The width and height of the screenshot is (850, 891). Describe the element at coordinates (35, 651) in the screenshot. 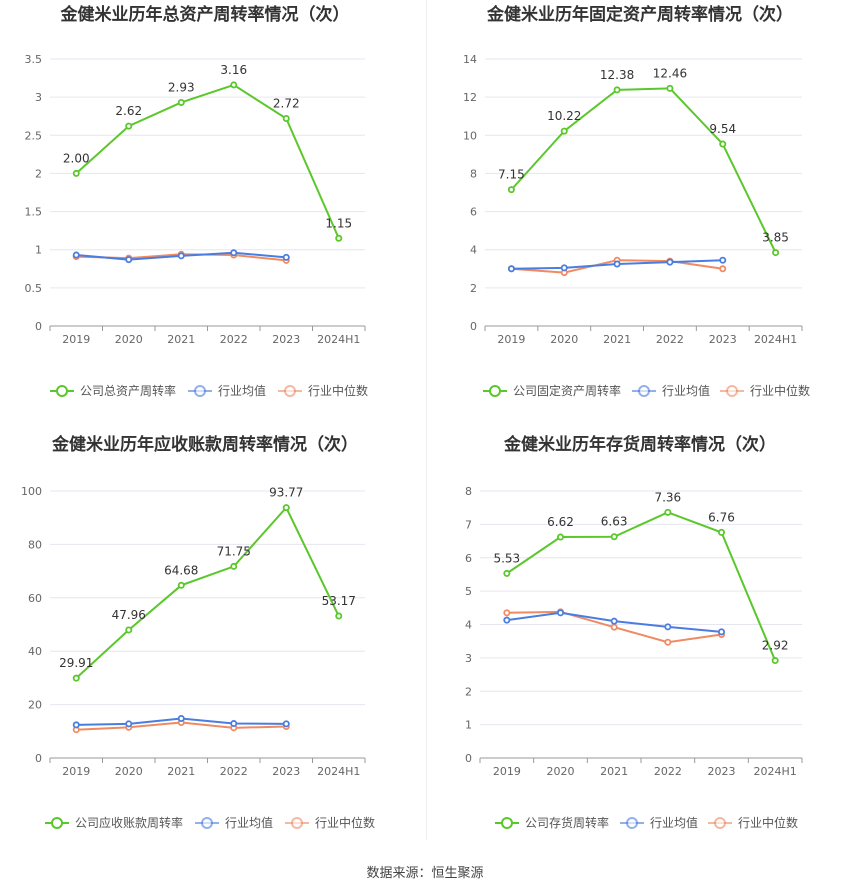

I see `y-tick-label: 40` at that location.